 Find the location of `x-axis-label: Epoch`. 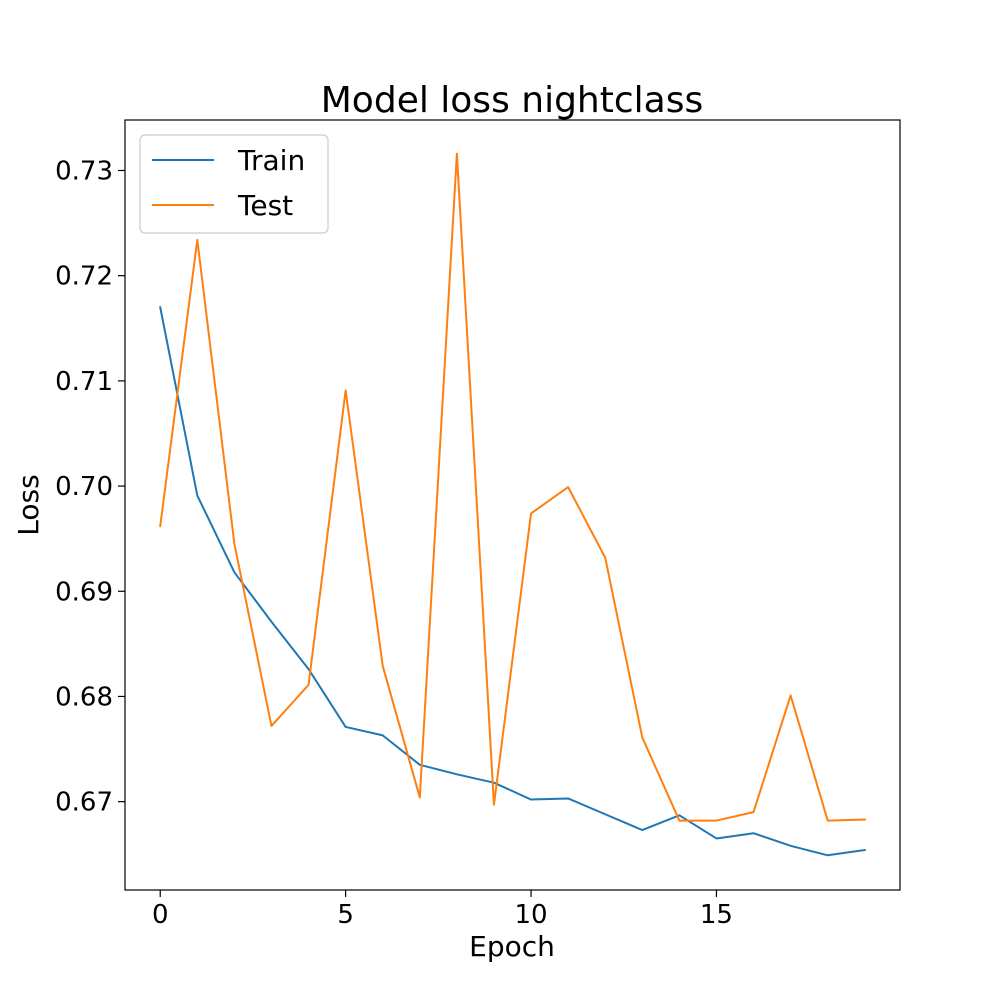

x-axis-label: Epoch is located at coordinates (512, 946).